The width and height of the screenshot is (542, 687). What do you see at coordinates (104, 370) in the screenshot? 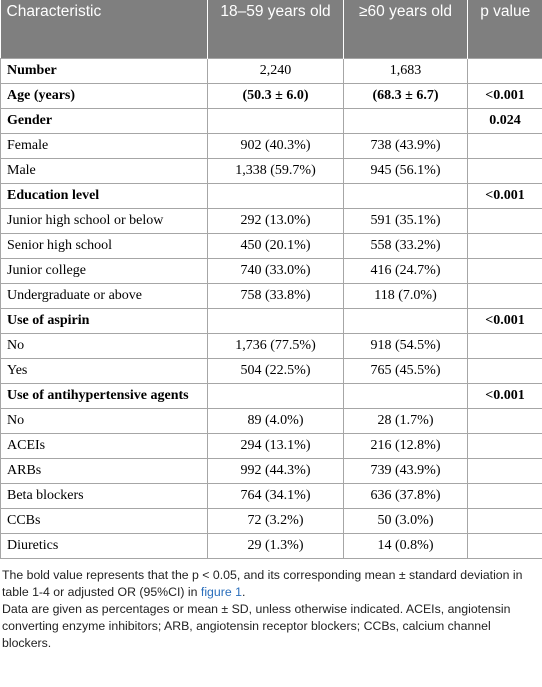
I see `row-label: Yes` at bounding box center [104, 370].